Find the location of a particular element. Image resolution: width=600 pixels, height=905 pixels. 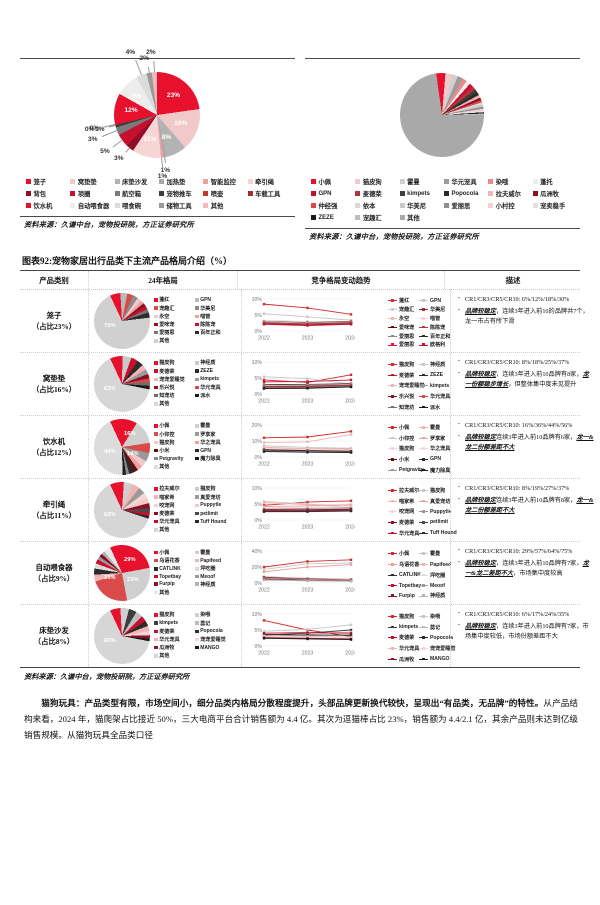

legend-item: 华元宠具 is located at coordinates (215, 387).